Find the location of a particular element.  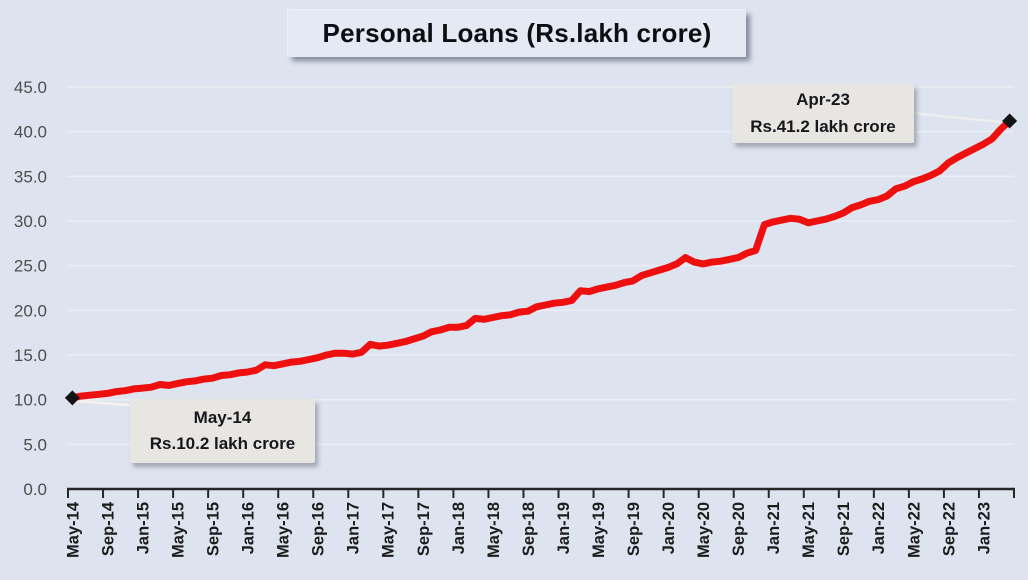

marker-diamond-apr23 is located at coordinates (1010, 121).